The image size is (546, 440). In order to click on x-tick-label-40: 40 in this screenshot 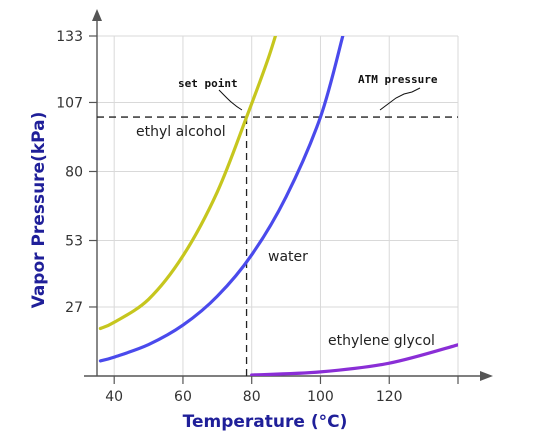, I will do `click(114, 397)`.